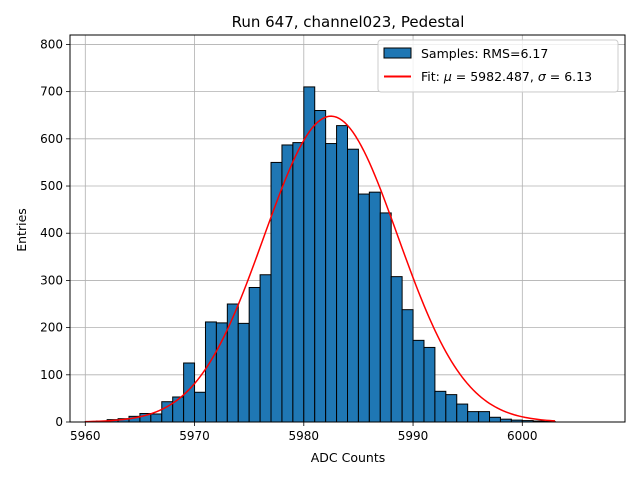 This screenshot has width=640, height=480. Describe the element at coordinates (51, 44) in the screenshot. I see `y-tick-label: 800` at that location.